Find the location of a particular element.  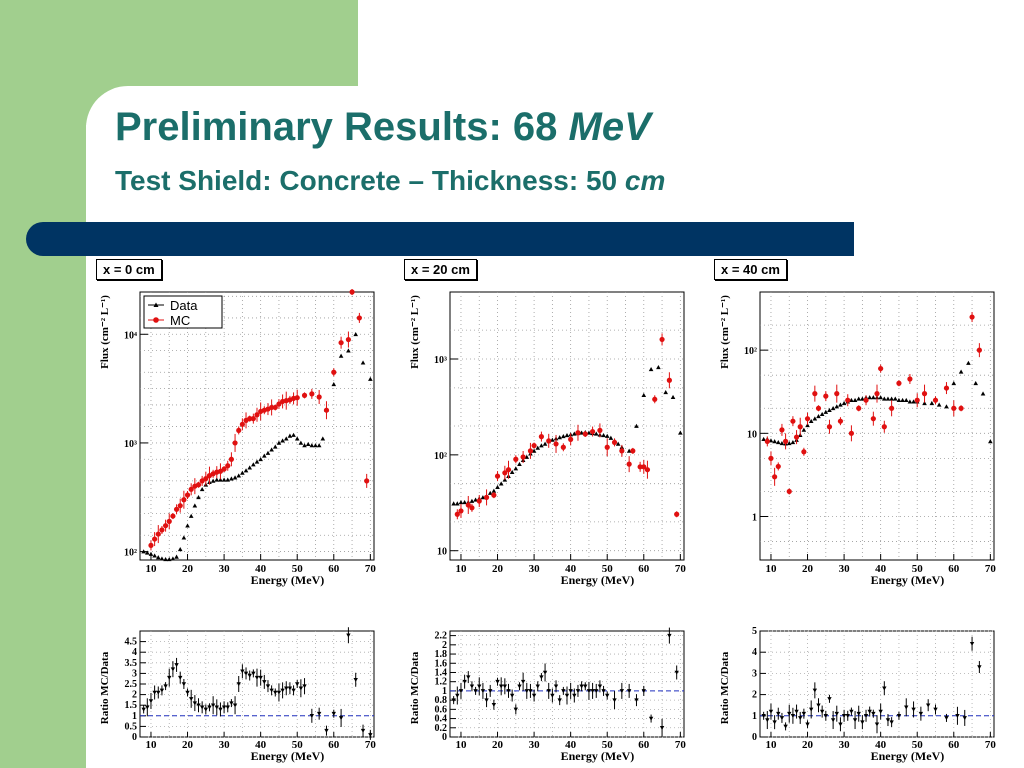

y-tick-label: 10³ is located at coordinates (130, 444).